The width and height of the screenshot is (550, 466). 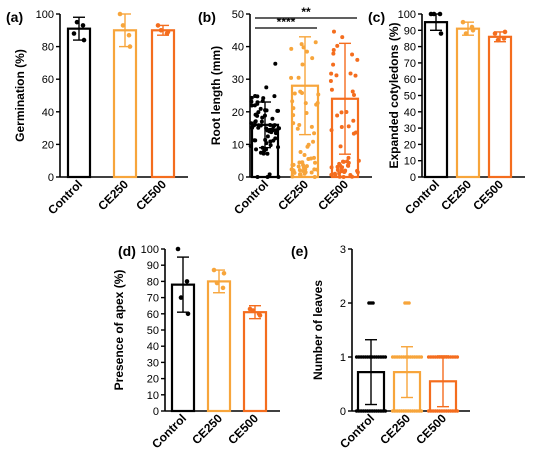 What do you see at coordinates (127, 251) in the screenshot?
I see `panel-label: (d)` at bounding box center [127, 251].